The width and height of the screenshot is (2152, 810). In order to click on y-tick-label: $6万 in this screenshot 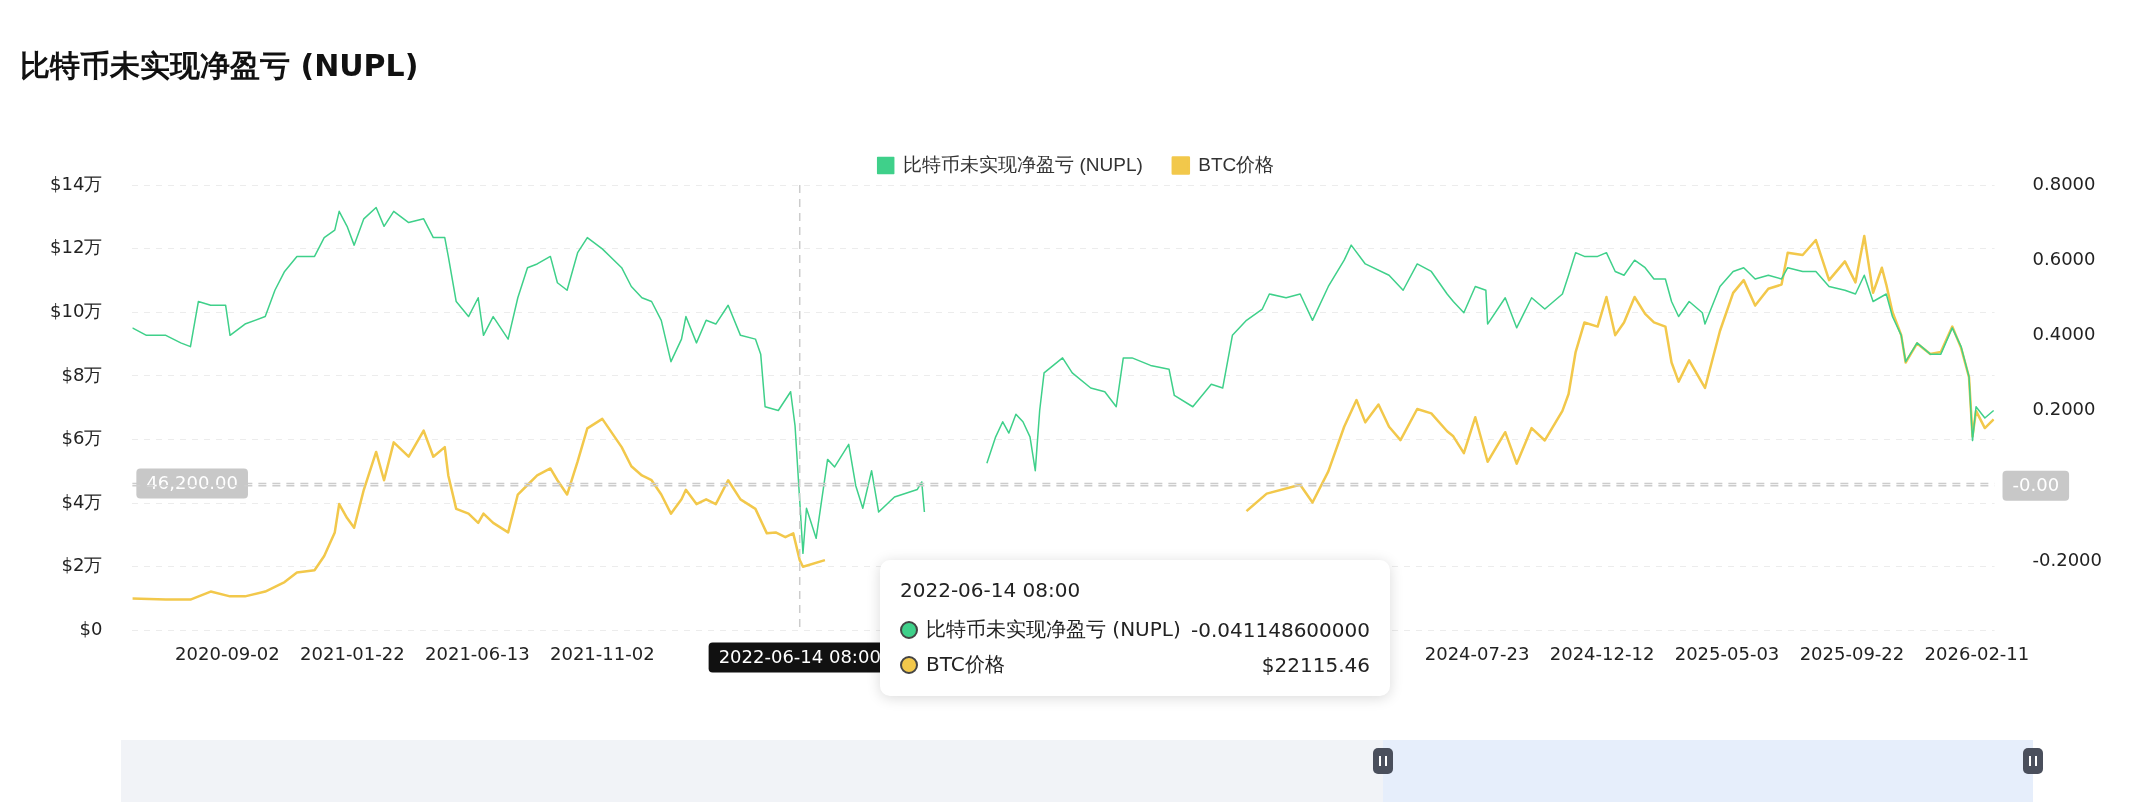, I will do `click(82, 438)`.